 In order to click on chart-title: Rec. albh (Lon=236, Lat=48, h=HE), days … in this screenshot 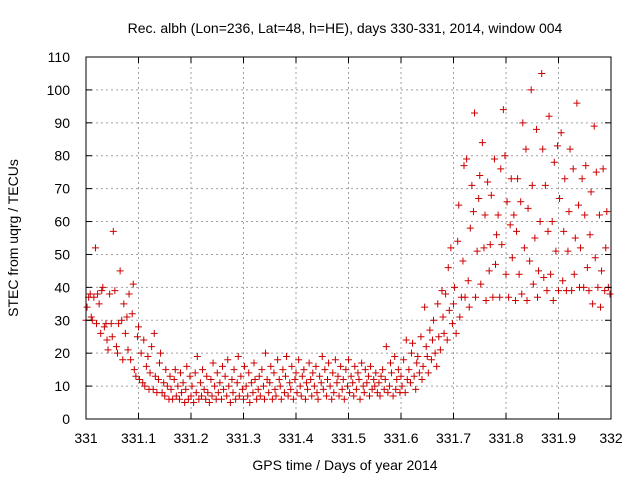, I will do `click(345, 28)`.